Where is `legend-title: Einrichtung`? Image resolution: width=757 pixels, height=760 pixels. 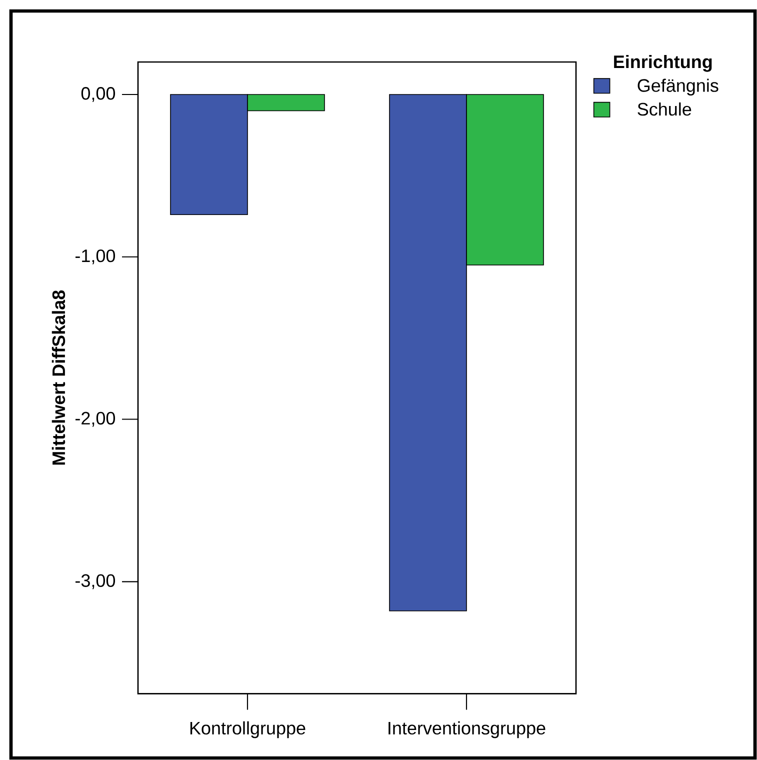
legend-title: Einrichtung is located at coordinates (663, 63).